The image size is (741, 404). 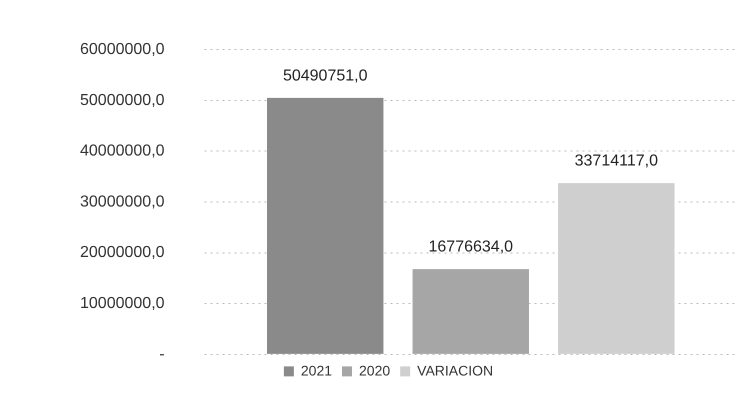 What do you see at coordinates (325, 75) in the screenshot?
I see `data-label: 50490751,0` at bounding box center [325, 75].